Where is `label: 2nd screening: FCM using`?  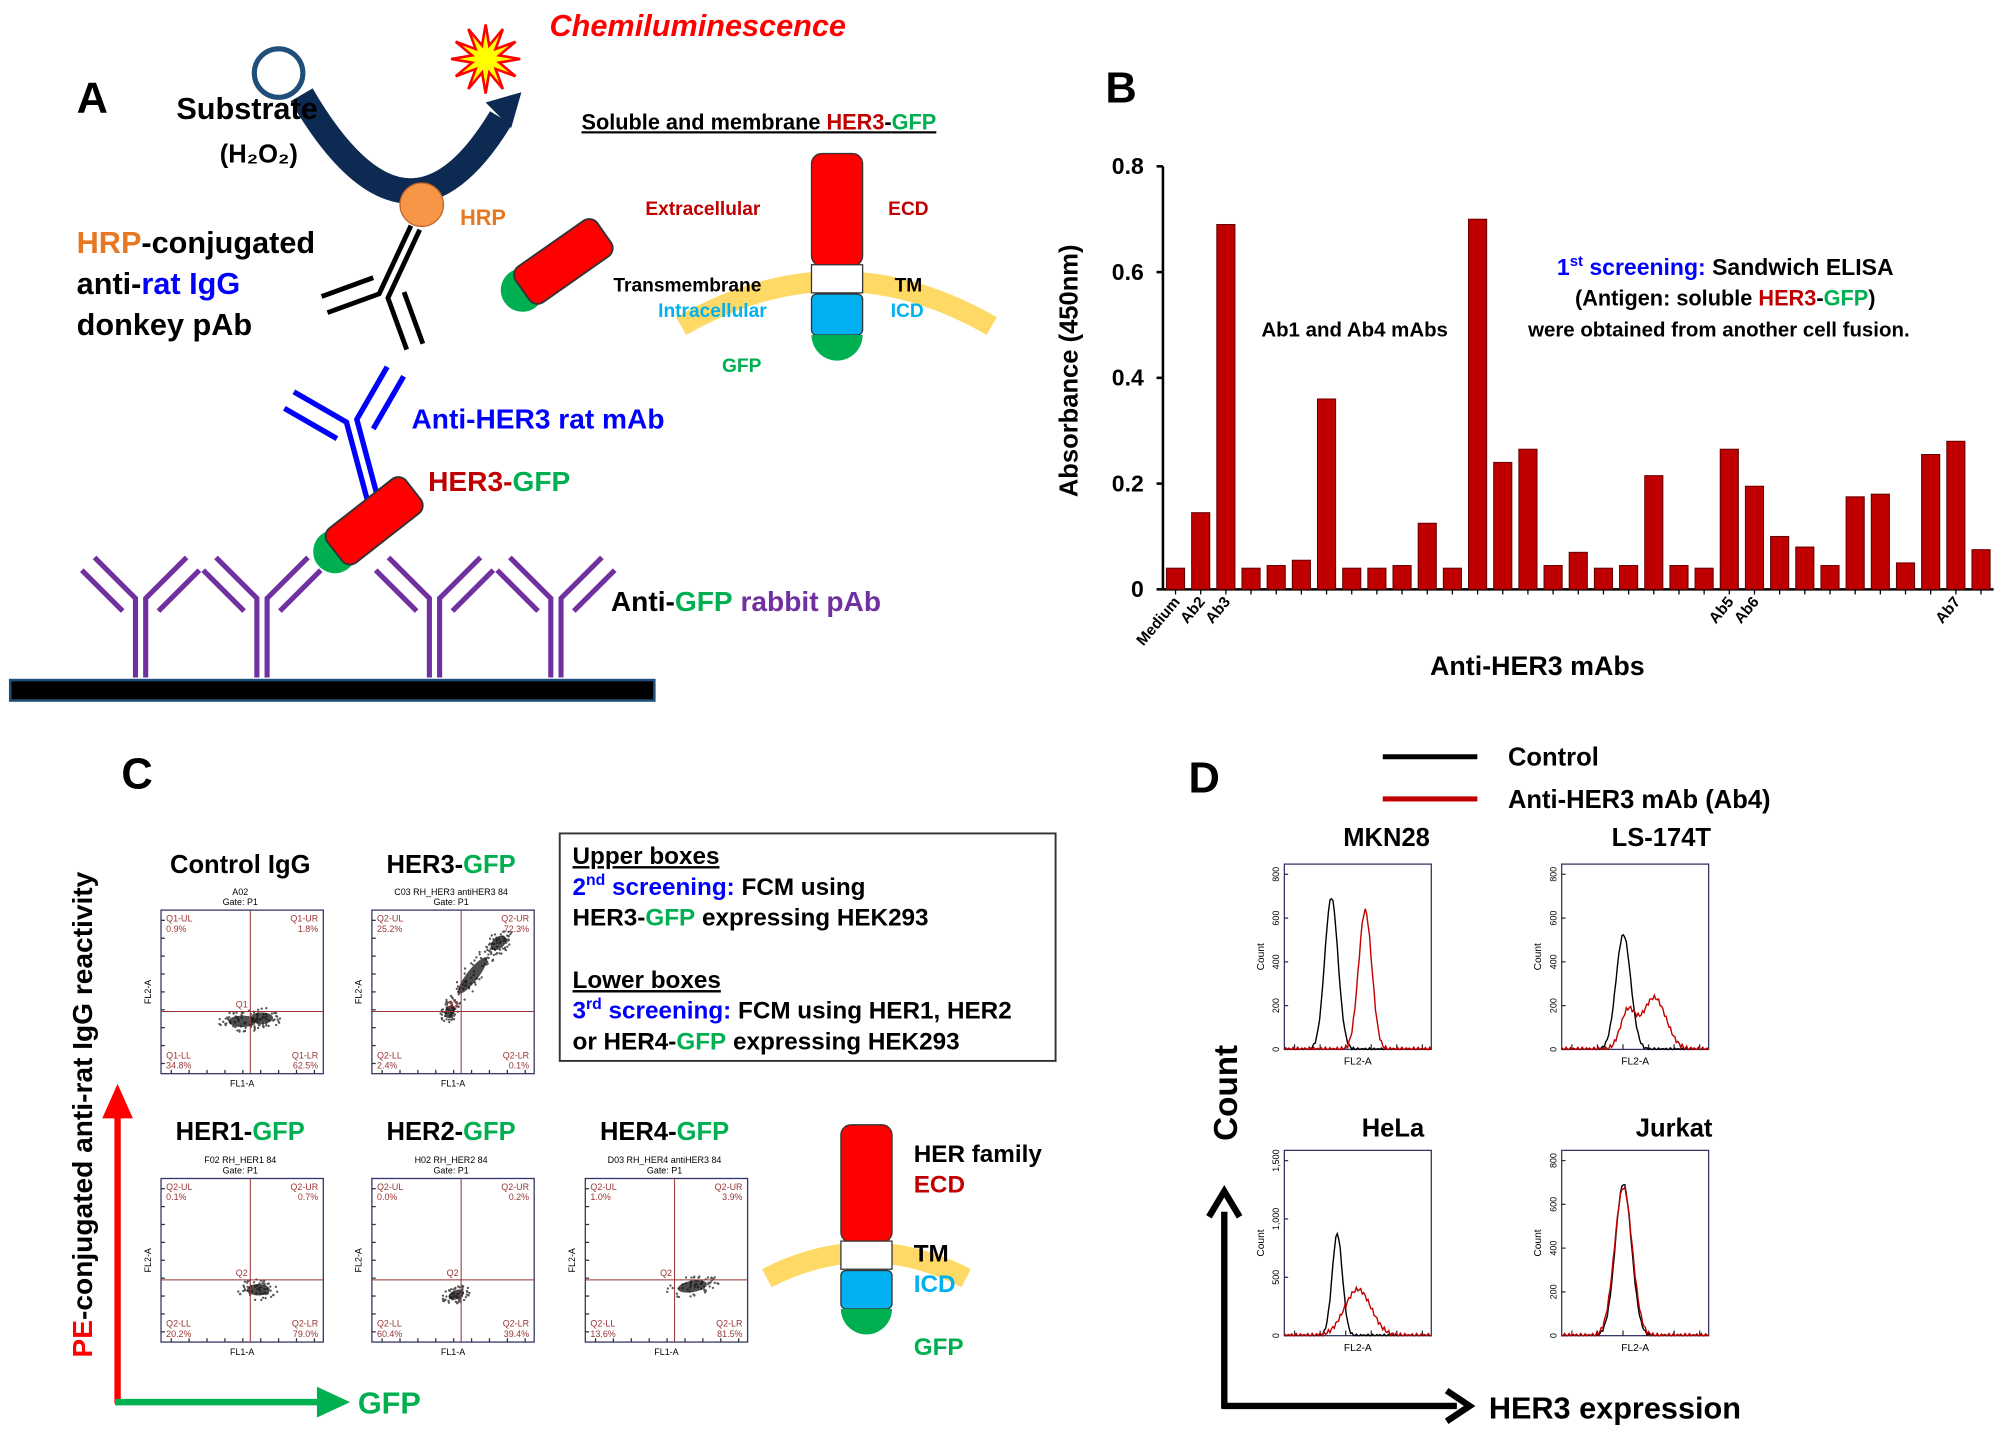 label: 2nd screening: FCM using is located at coordinates (719, 886).